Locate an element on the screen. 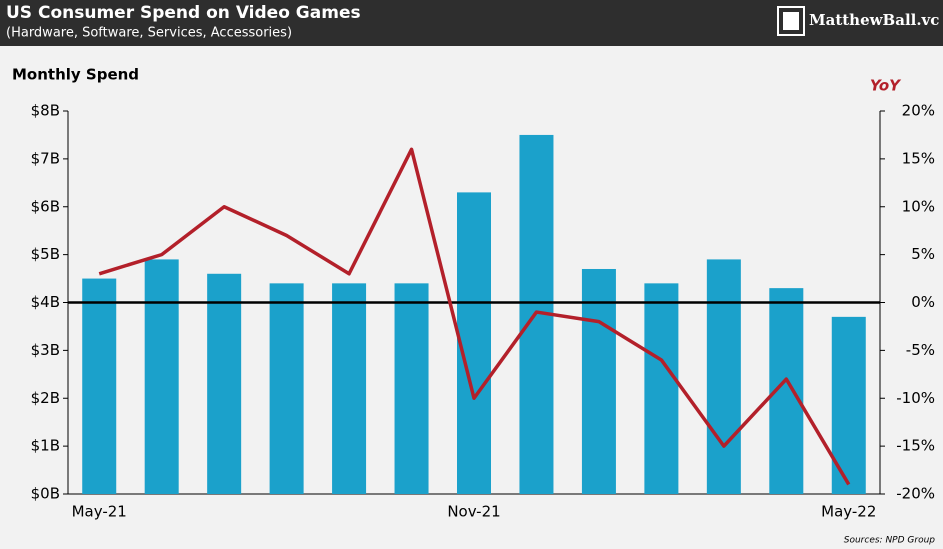 The width and height of the screenshot is (943, 549). y2-tick-label: 0% is located at coordinates (923, 302).